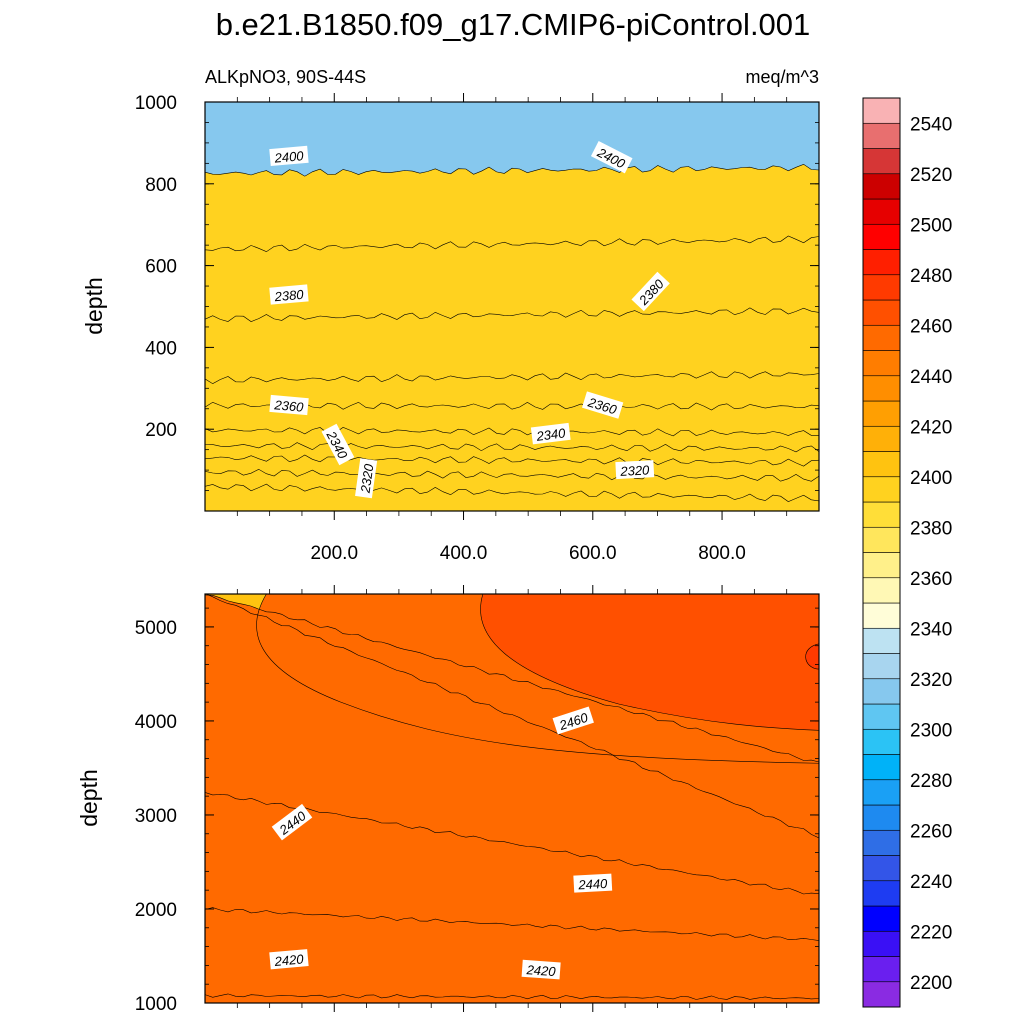  I want to click on contour-label-text: 2400, so click(289, 157).